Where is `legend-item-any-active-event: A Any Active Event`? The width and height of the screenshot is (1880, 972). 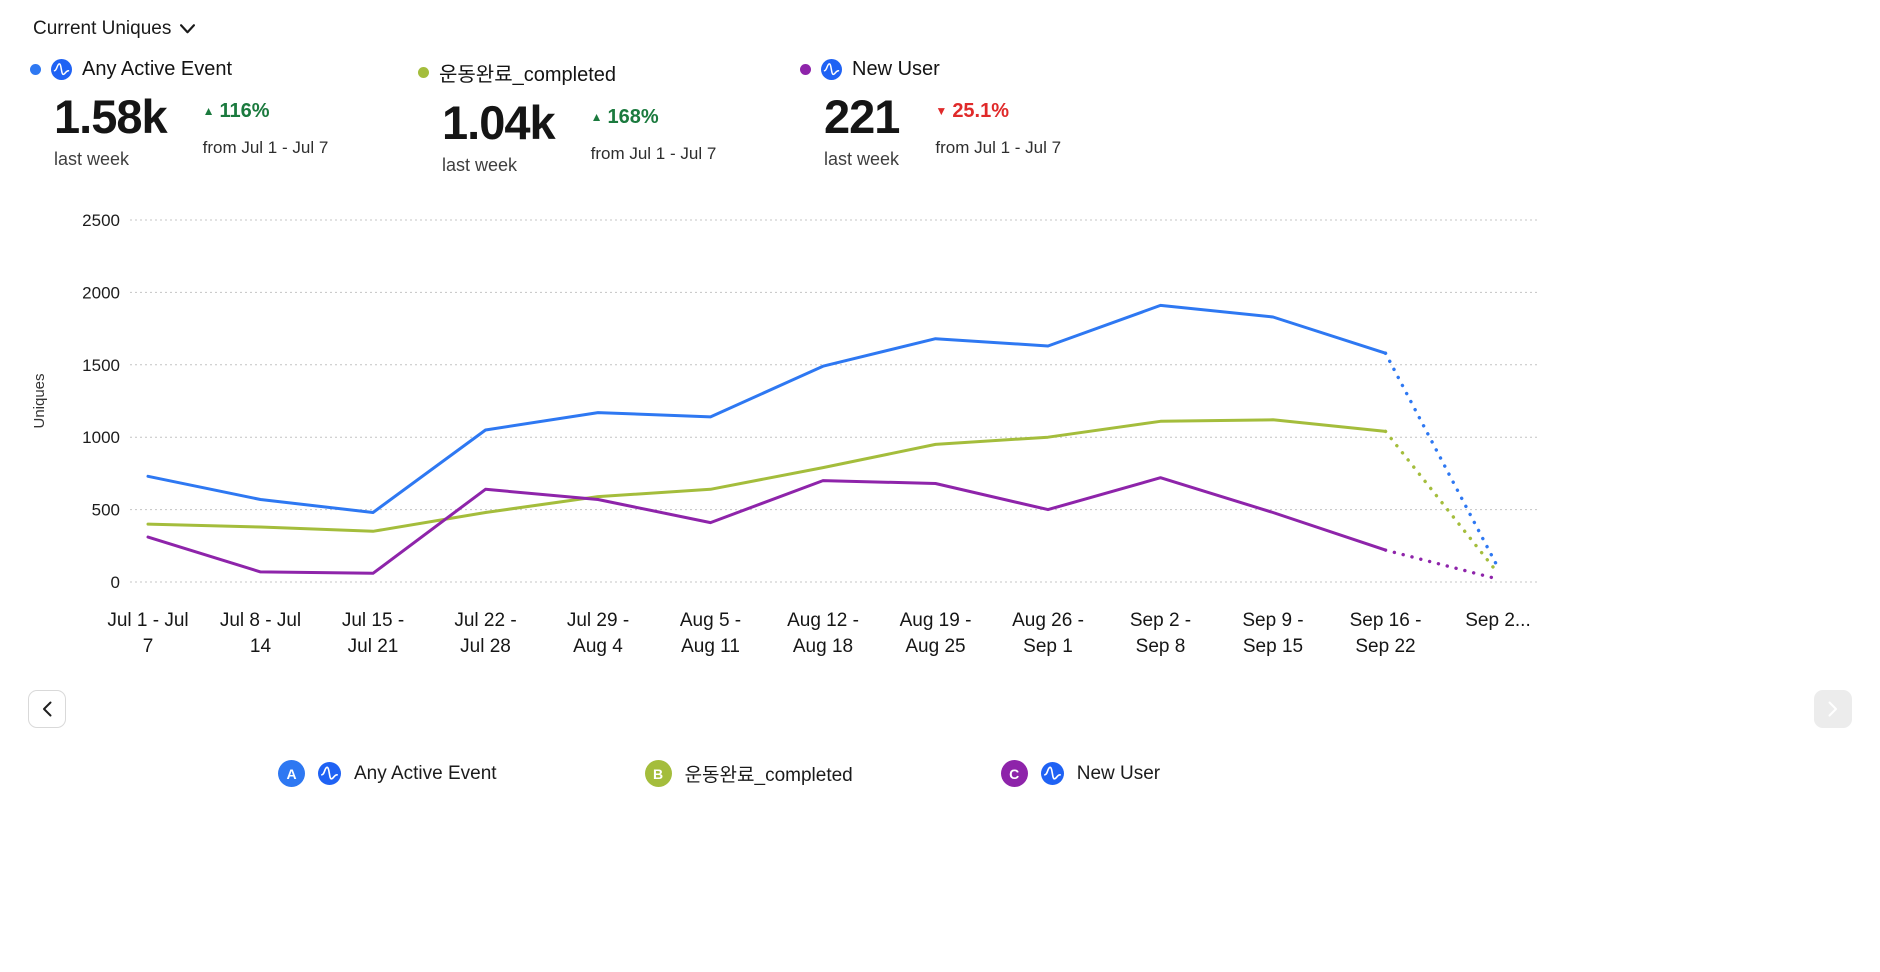 legend-item-any-active-event: A Any Active Event is located at coordinates (387, 773).